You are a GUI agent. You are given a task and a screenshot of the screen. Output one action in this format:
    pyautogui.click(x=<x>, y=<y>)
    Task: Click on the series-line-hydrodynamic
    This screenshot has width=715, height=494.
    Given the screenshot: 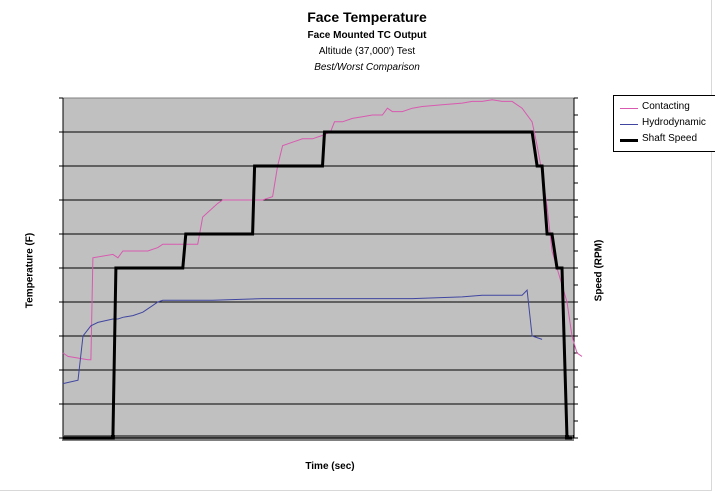 What is the action you would take?
    pyautogui.click(x=302, y=336)
    